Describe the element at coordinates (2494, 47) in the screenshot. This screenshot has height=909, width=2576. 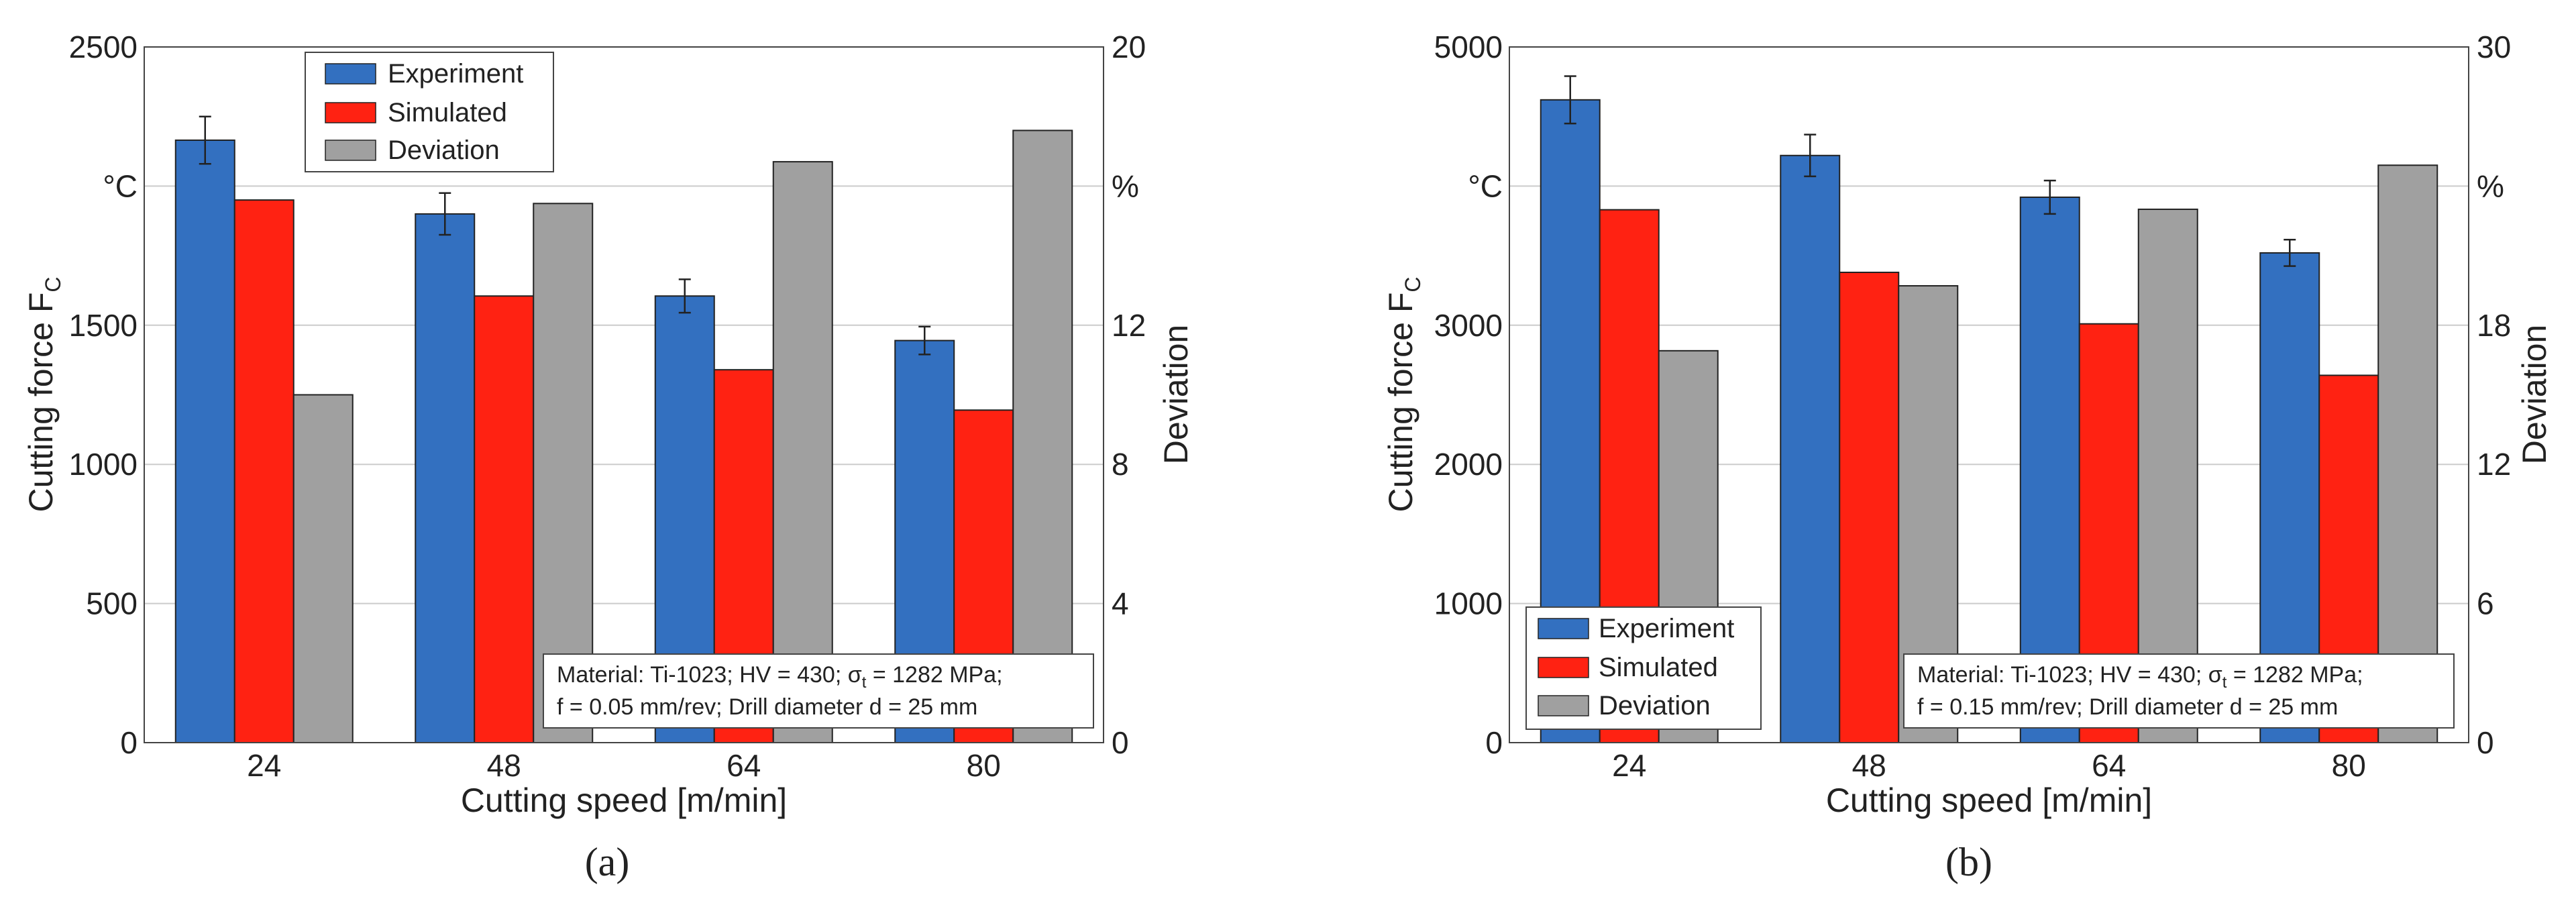
I see `y2-tick-label: 30` at that location.